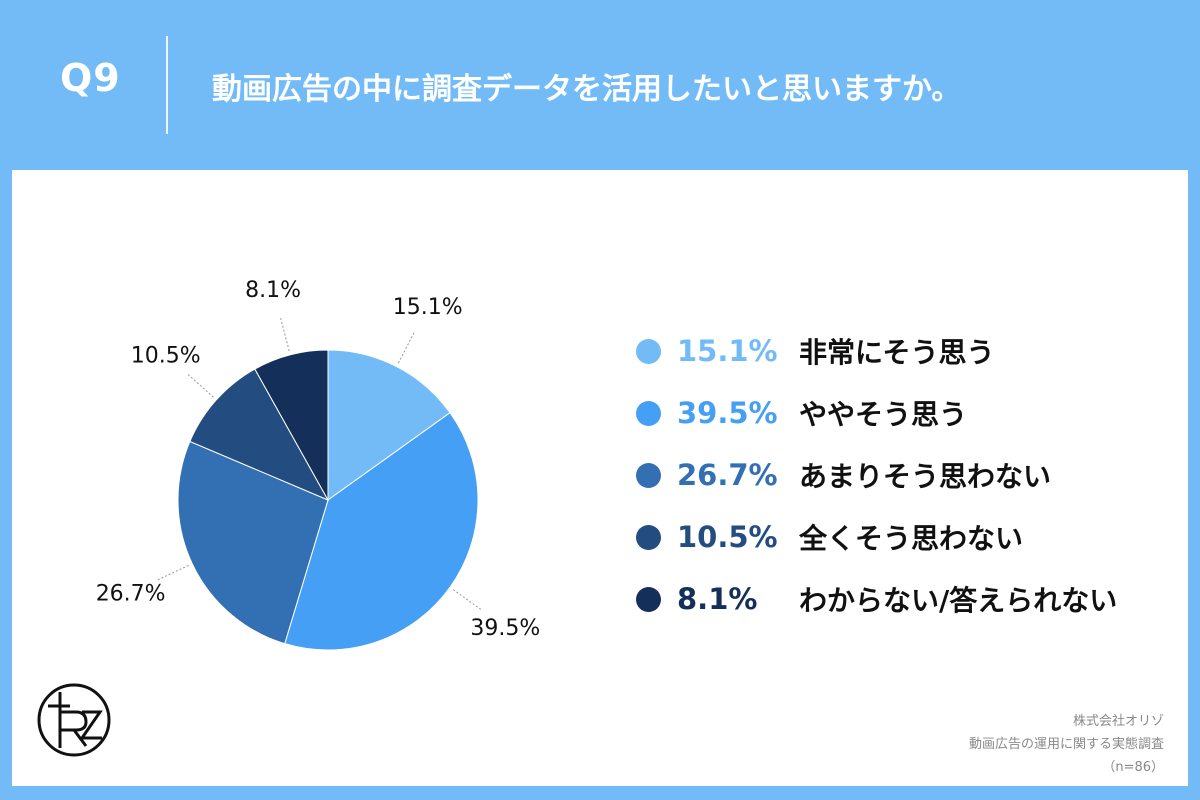  What do you see at coordinates (505, 628) in the screenshot?
I see `slice-value-label: 39.5%` at bounding box center [505, 628].